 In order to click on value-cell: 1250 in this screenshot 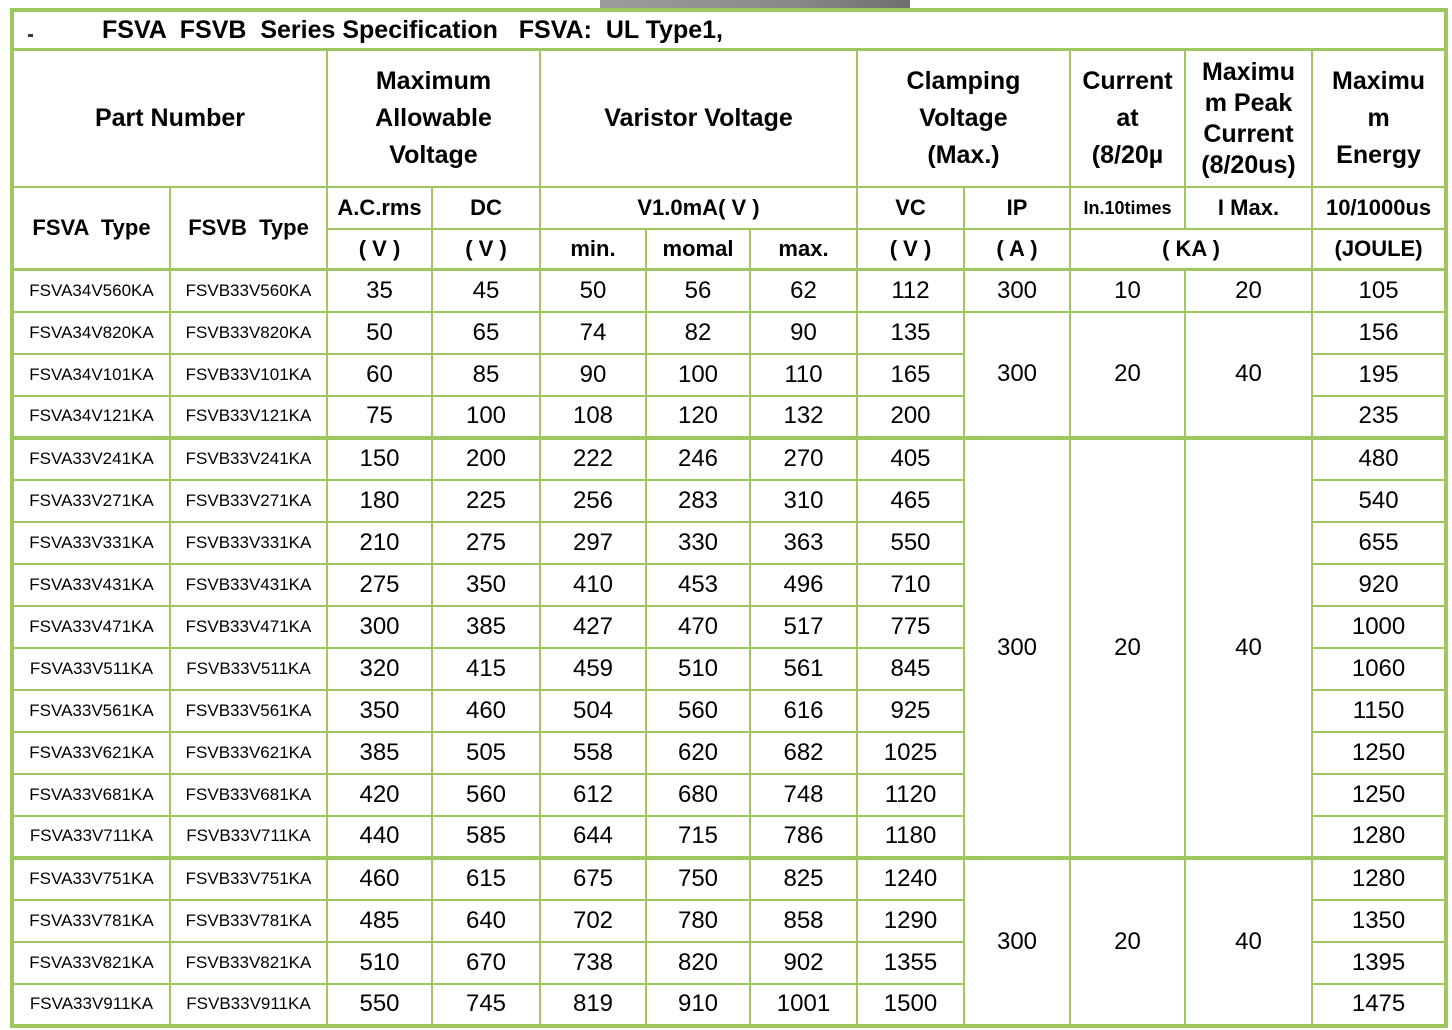, I will do `click(1379, 794)`.